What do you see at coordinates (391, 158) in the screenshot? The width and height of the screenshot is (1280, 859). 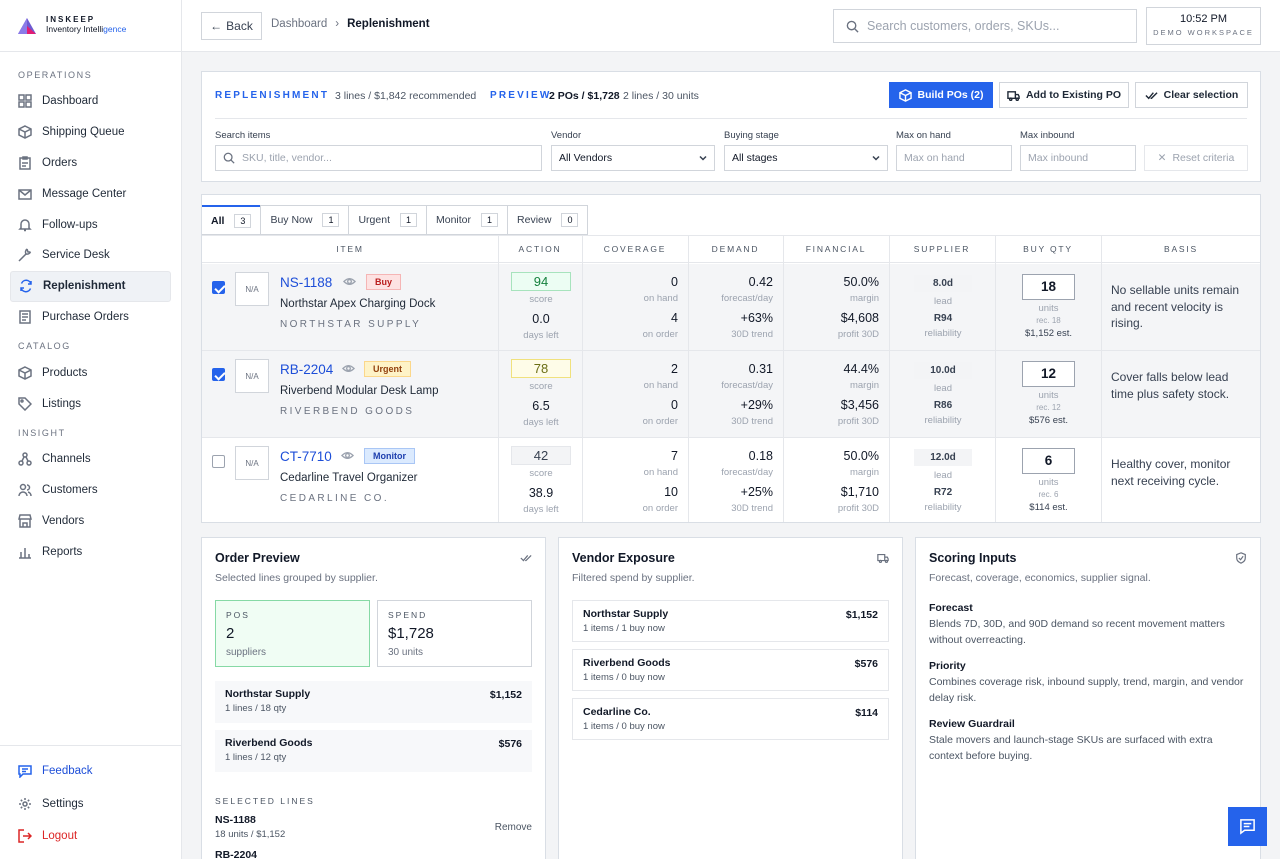 I see `search-items-input` at bounding box center [391, 158].